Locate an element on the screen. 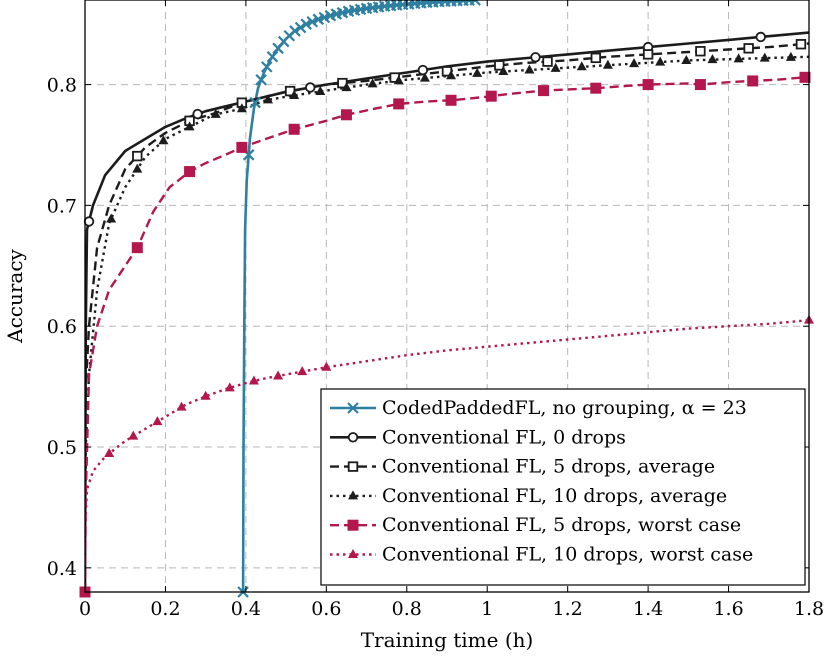 The image size is (831, 665). legend-label-1: CodedPaddedFL, no grouping, α = 23 is located at coordinates (564, 408).